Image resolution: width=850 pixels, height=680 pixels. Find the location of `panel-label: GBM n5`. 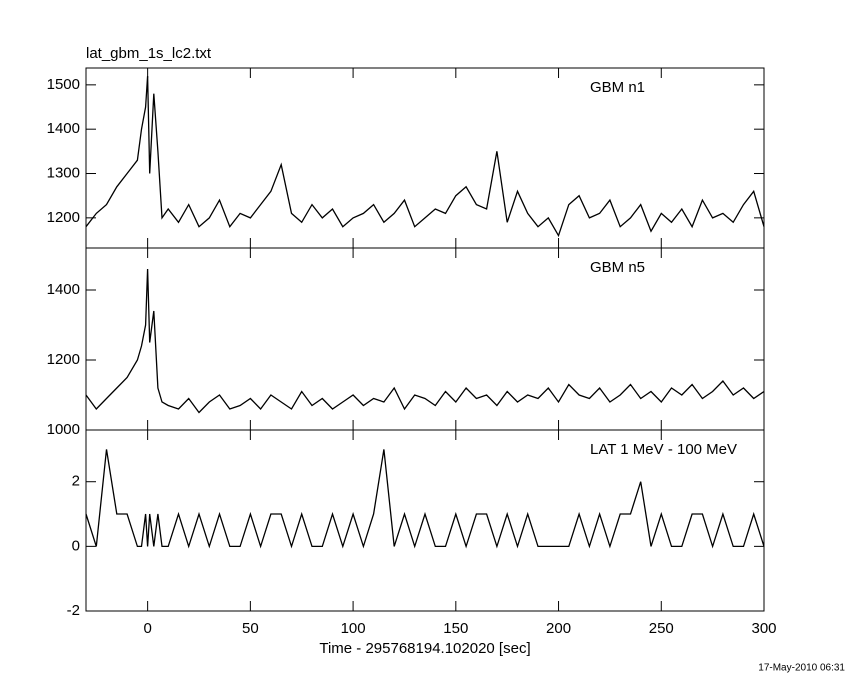

panel-label: GBM n5 is located at coordinates (617, 267).